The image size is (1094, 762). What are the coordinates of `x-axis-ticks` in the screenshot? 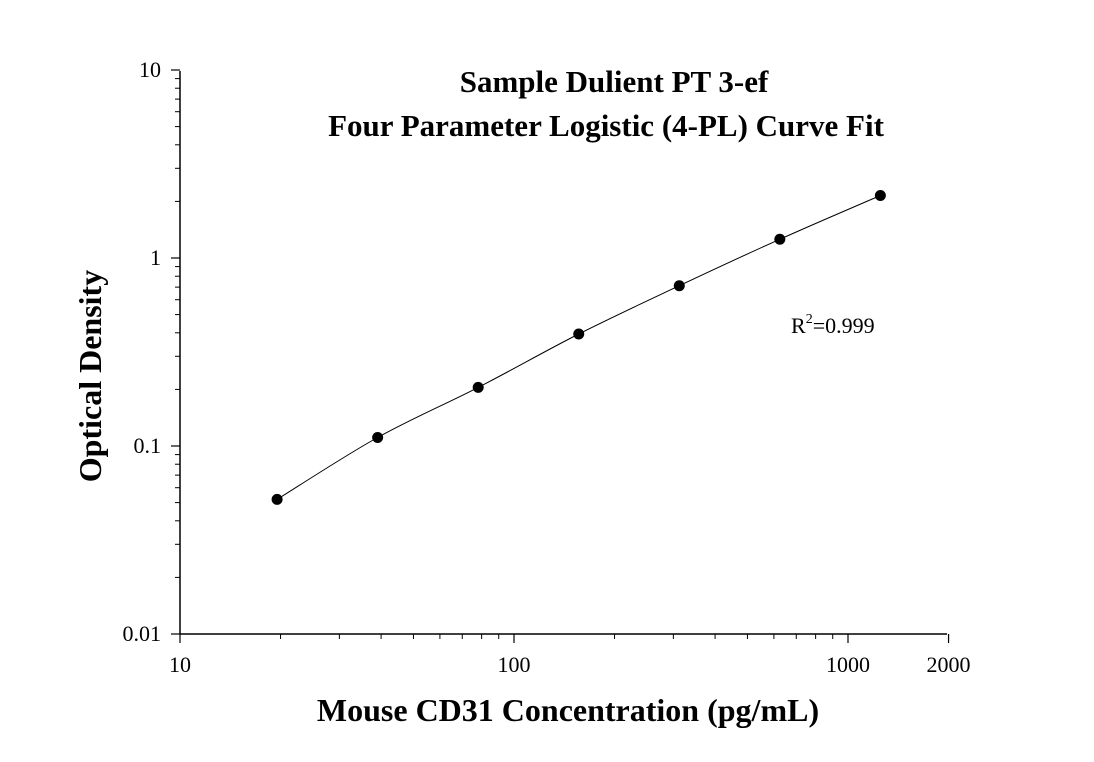 It's located at (564, 638).